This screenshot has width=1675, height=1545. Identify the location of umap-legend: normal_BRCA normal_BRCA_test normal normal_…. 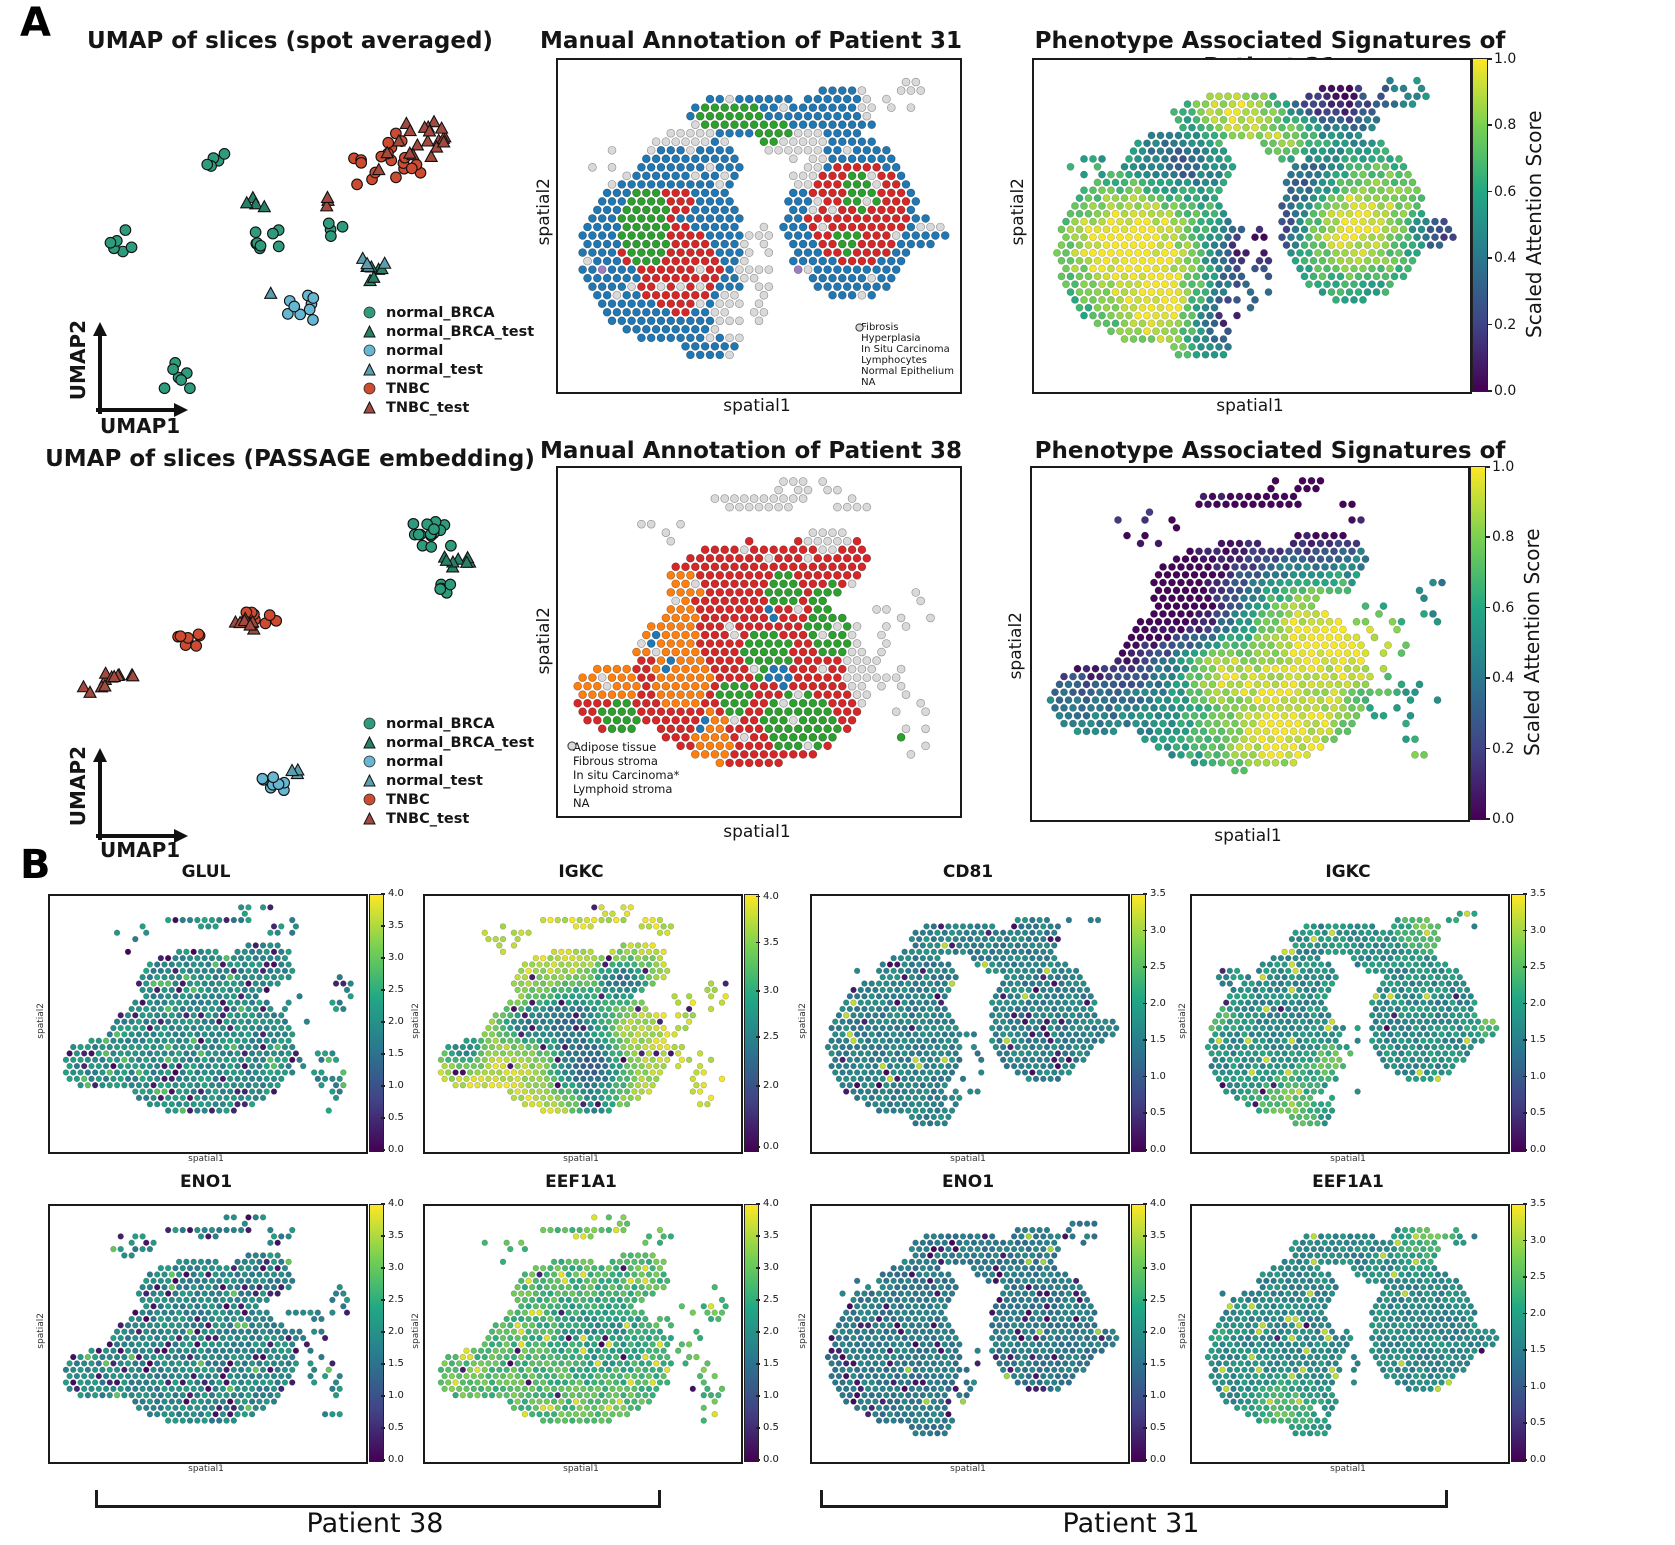
(448, 360).